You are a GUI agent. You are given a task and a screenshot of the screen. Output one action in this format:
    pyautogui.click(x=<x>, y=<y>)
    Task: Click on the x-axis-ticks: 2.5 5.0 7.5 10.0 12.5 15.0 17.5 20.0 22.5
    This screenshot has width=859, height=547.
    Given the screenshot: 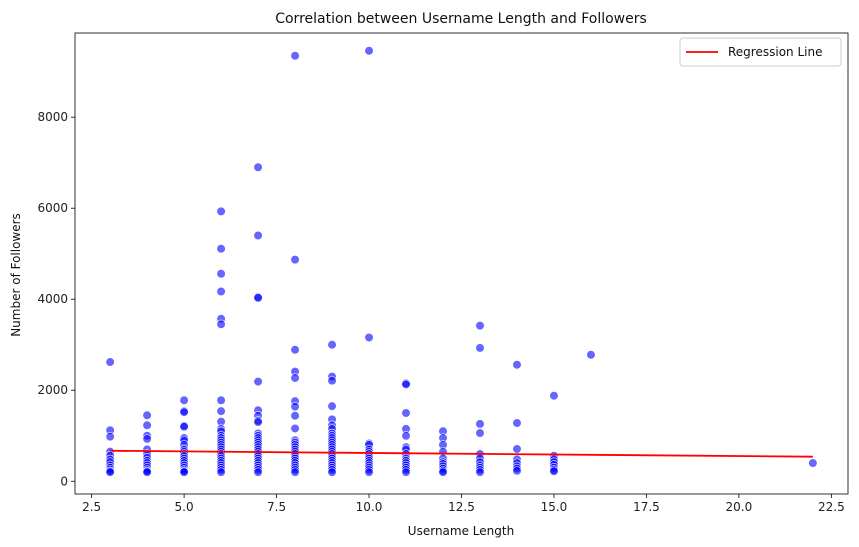 What is the action you would take?
    pyautogui.click(x=463, y=504)
    